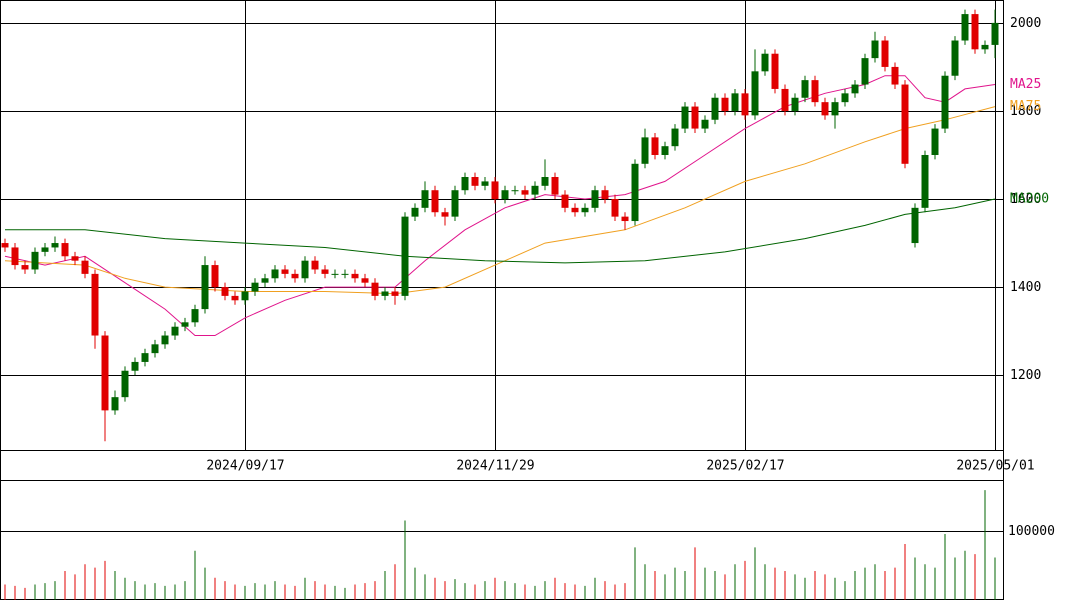 The width and height of the screenshot is (1065, 600). What do you see at coordinates (1025, 199) in the screenshot?
I see `y-tick-label: 1600` at bounding box center [1025, 199].